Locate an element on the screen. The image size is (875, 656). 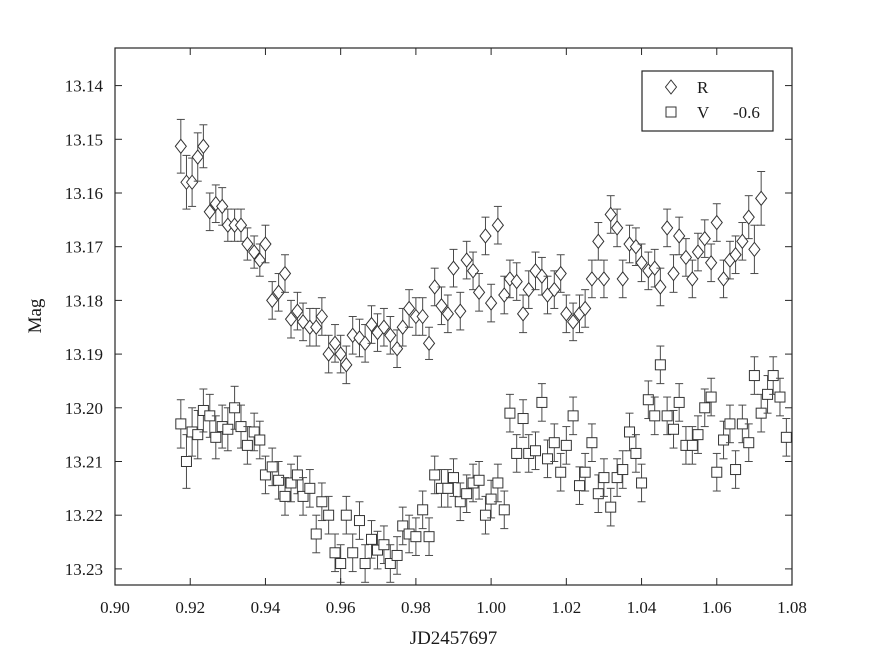
y-tick-label: 13.23 is located at coordinates (84, 569).